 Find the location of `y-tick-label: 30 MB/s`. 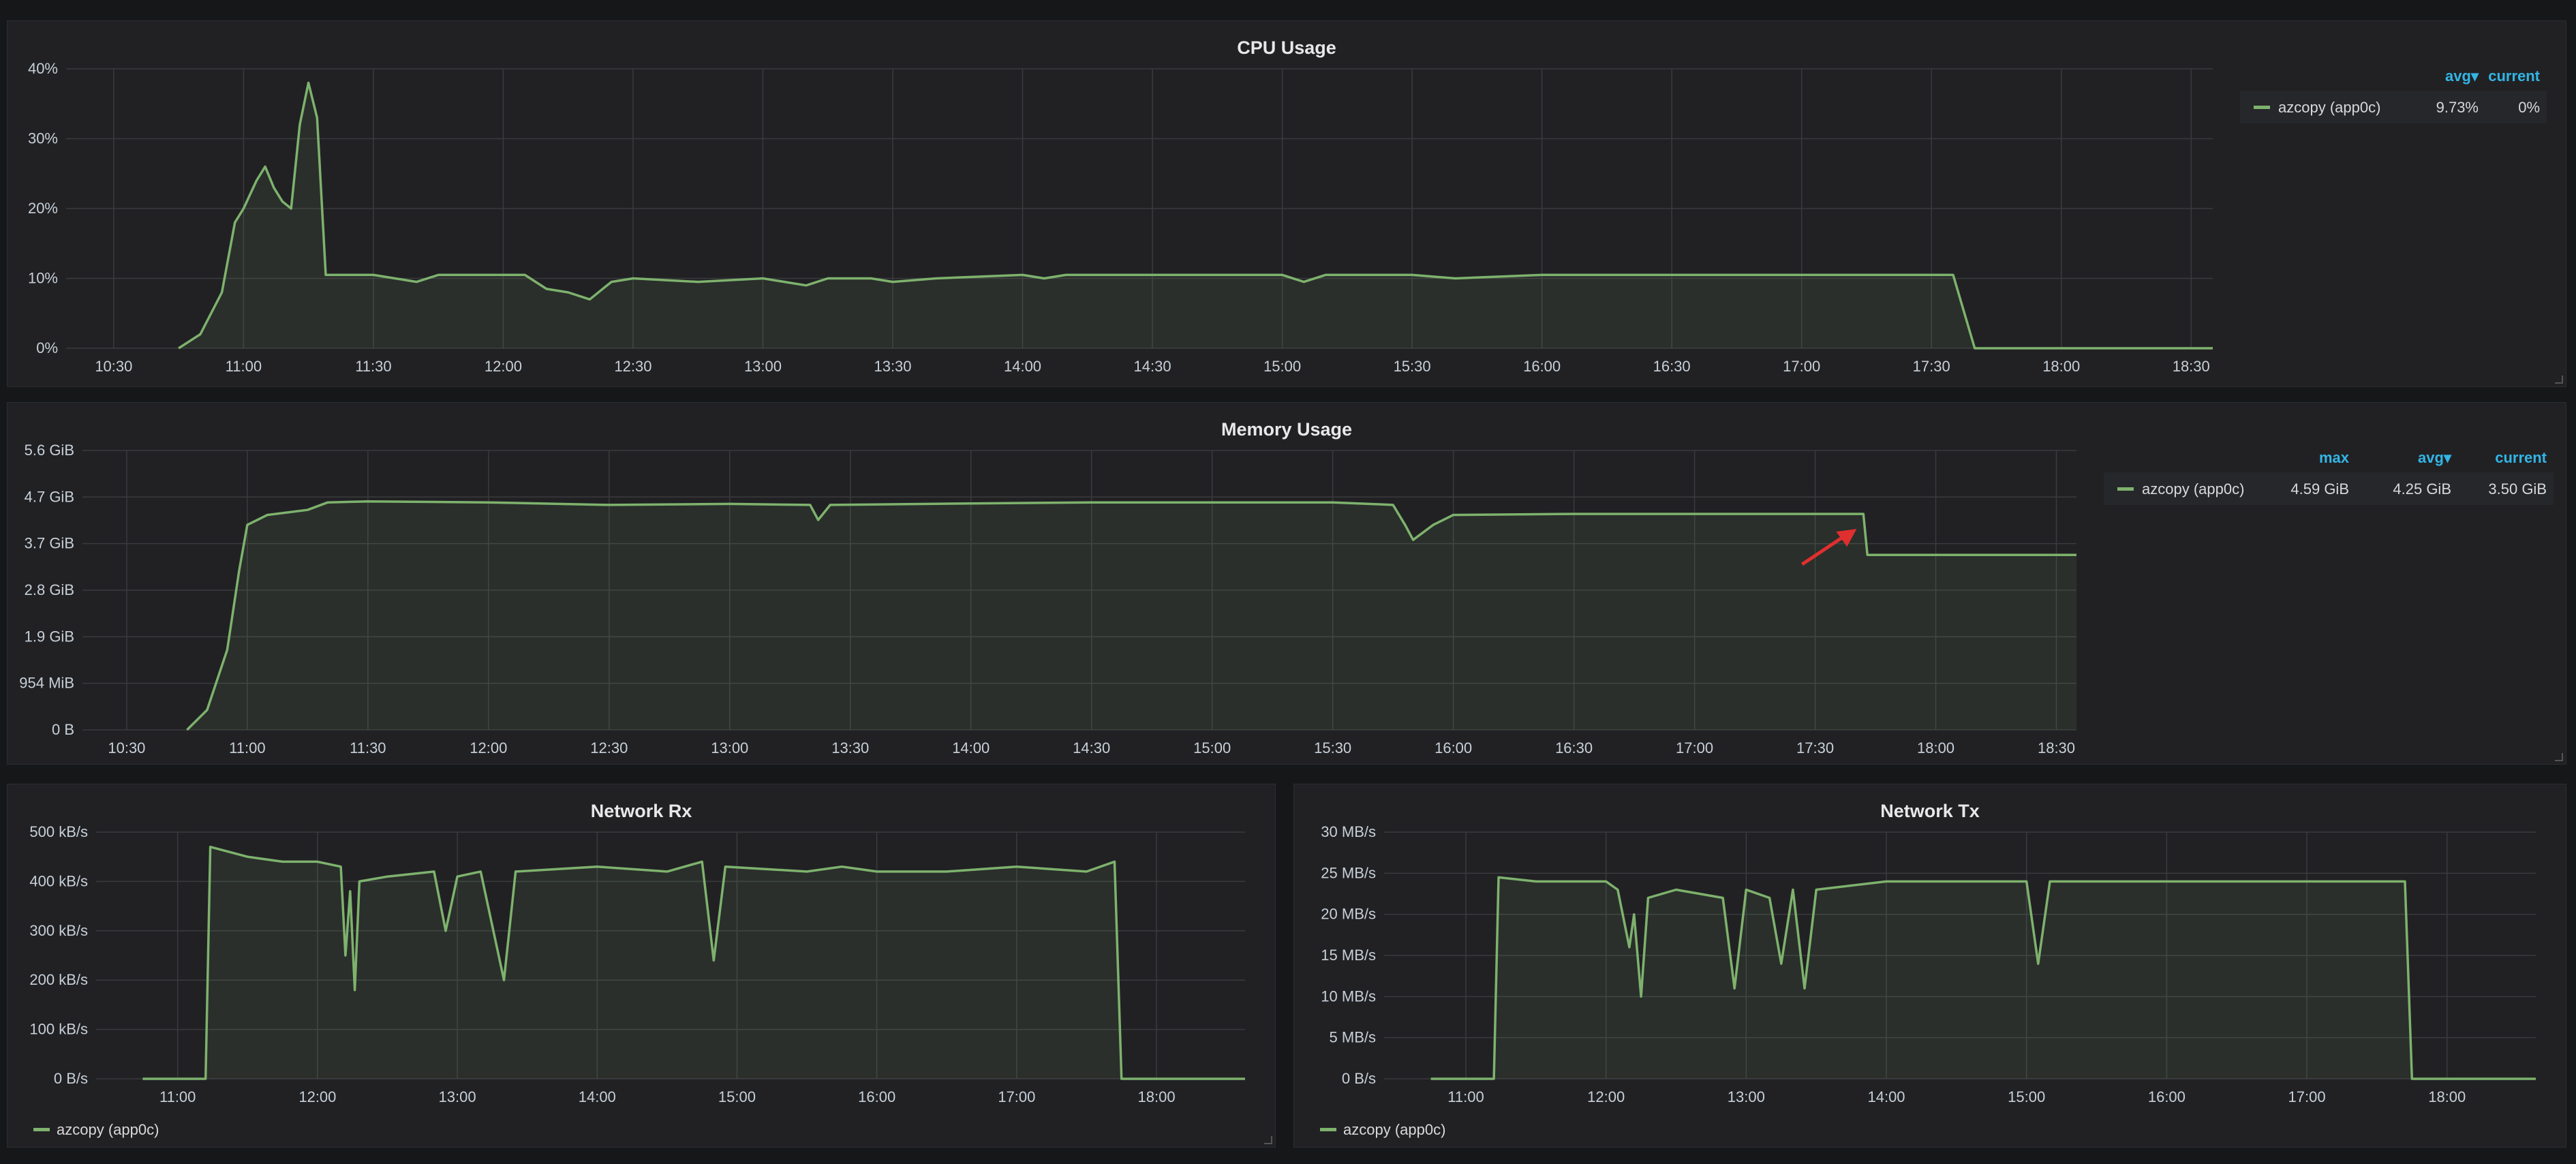

y-tick-label: 30 MB/s is located at coordinates (1348, 831).